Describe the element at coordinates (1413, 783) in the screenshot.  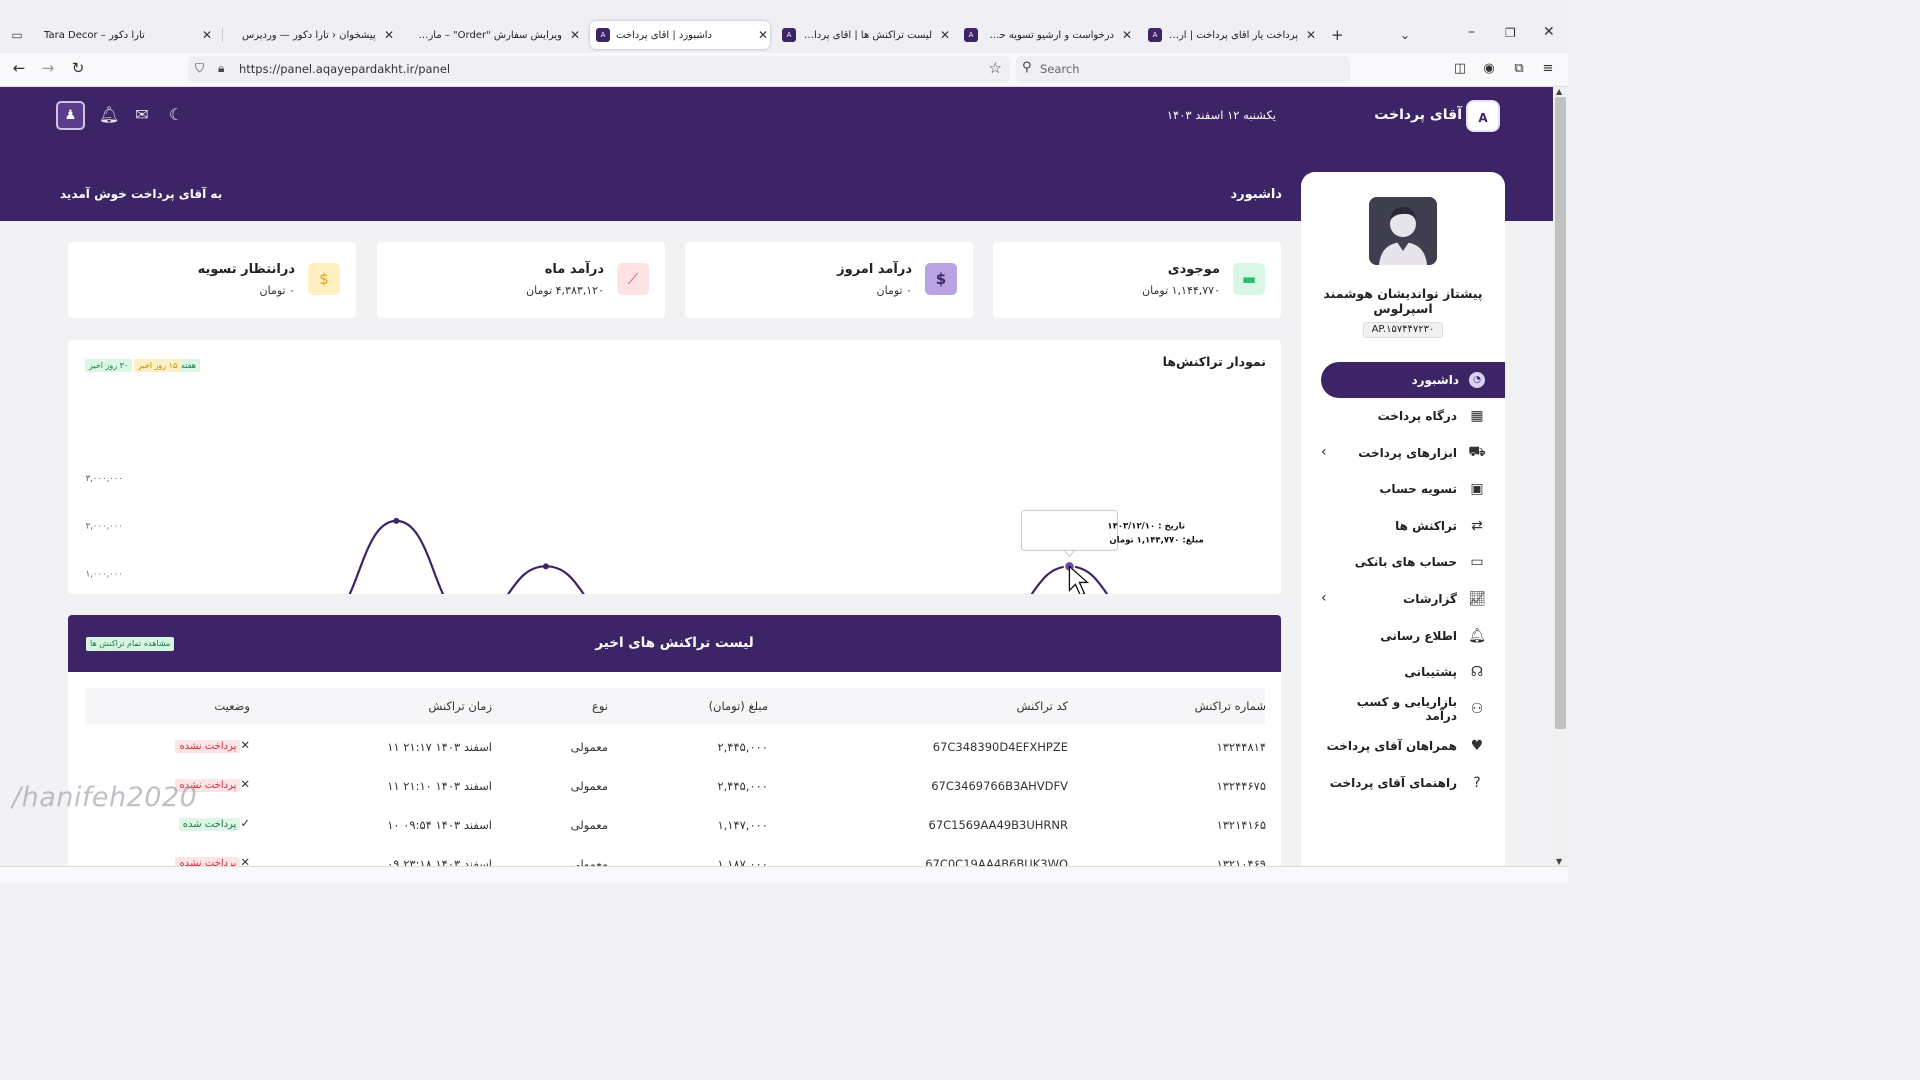
I see `sidebar-item-help: راهنمای آقای پرداخت ?` at that location.